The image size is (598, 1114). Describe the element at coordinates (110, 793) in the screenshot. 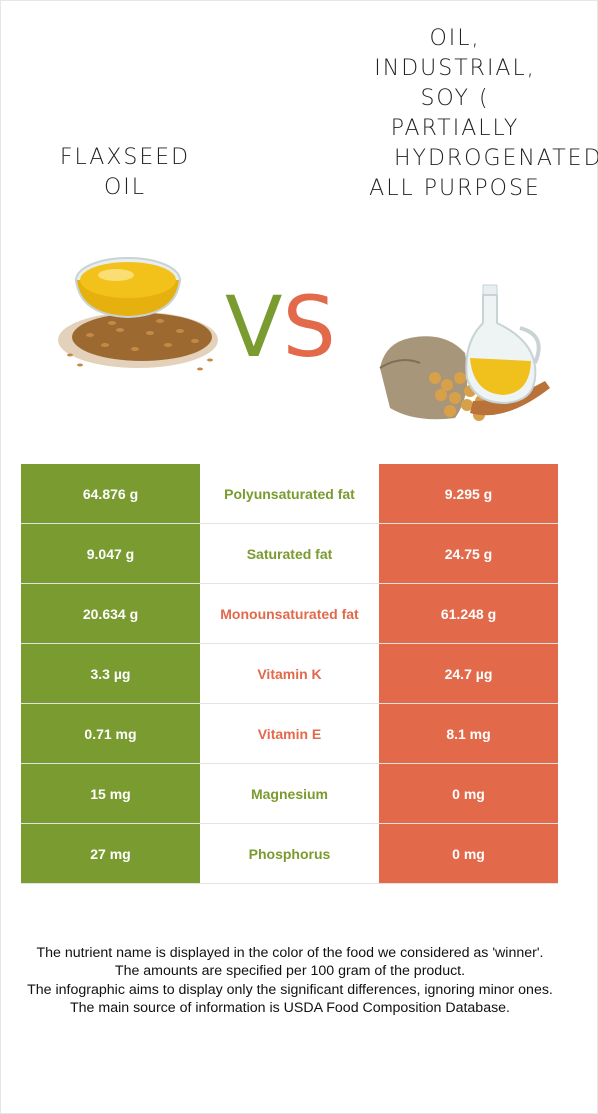

I see `left-value: 15 mg` at that location.